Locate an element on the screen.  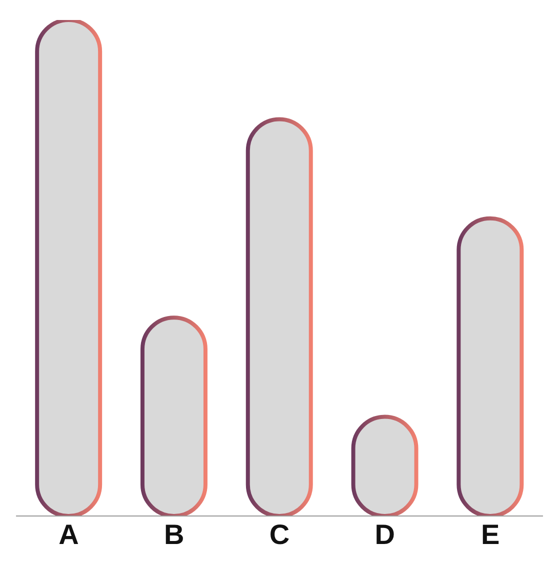
x-tick-label: C is located at coordinates (279, 534).